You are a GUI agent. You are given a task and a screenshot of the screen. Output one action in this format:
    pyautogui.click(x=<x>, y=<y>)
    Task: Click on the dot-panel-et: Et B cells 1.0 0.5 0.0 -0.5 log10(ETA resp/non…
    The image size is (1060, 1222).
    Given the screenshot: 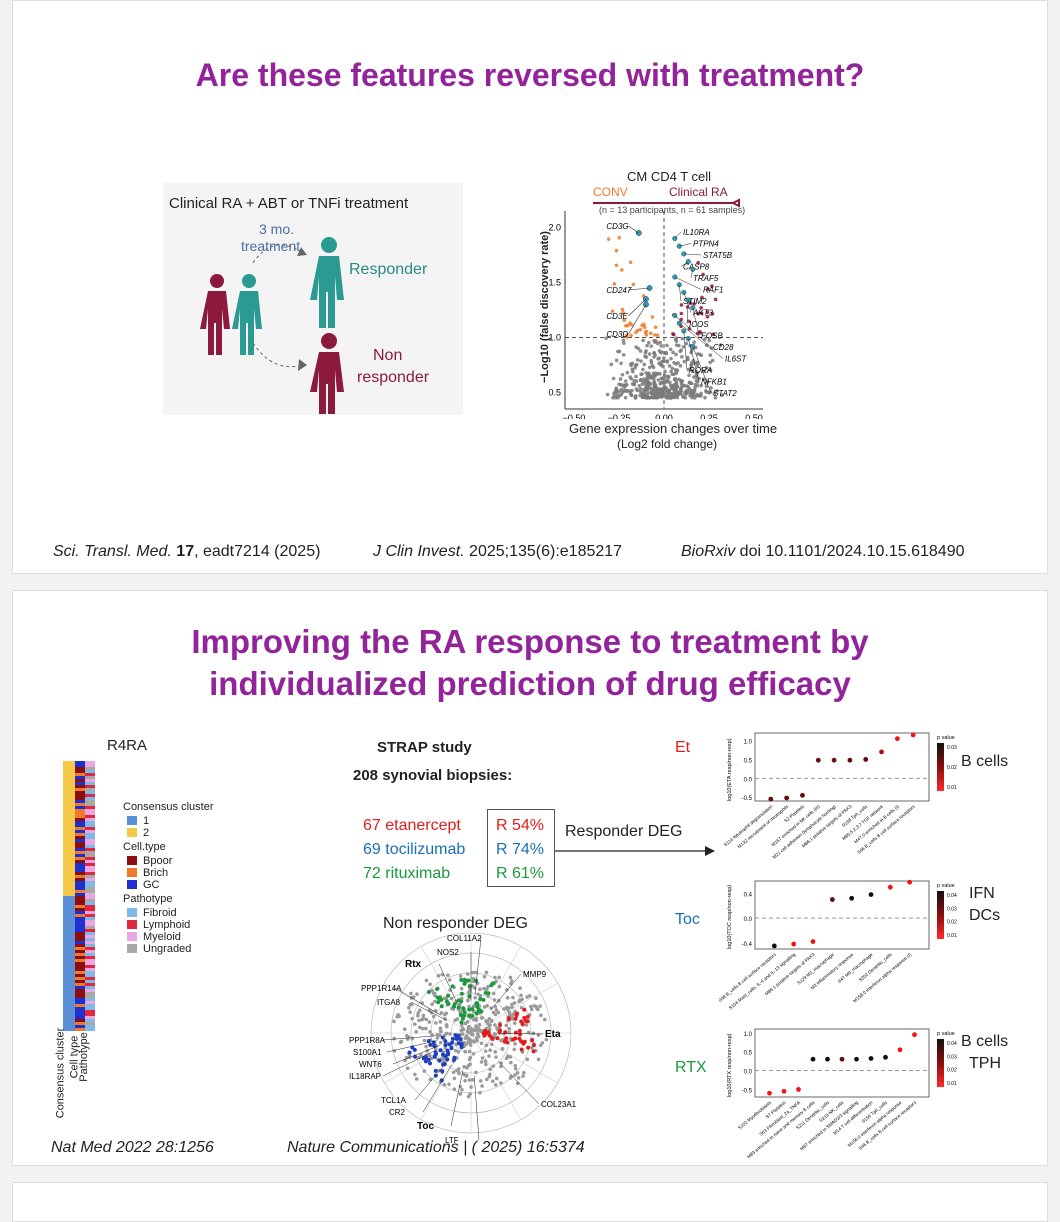 What is the action you would take?
    pyautogui.click(x=853, y=799)
    